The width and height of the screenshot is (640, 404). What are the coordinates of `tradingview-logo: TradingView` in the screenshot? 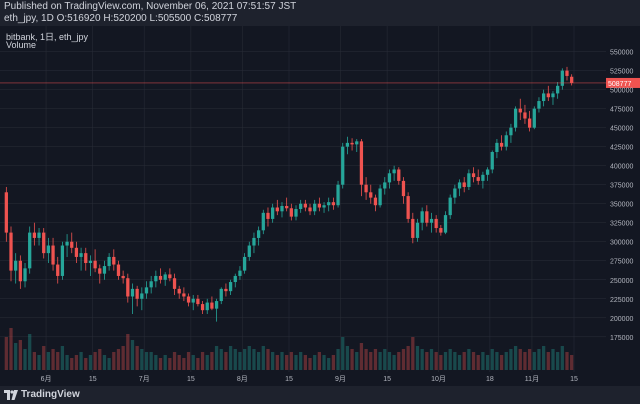 It's located at (42, 394).